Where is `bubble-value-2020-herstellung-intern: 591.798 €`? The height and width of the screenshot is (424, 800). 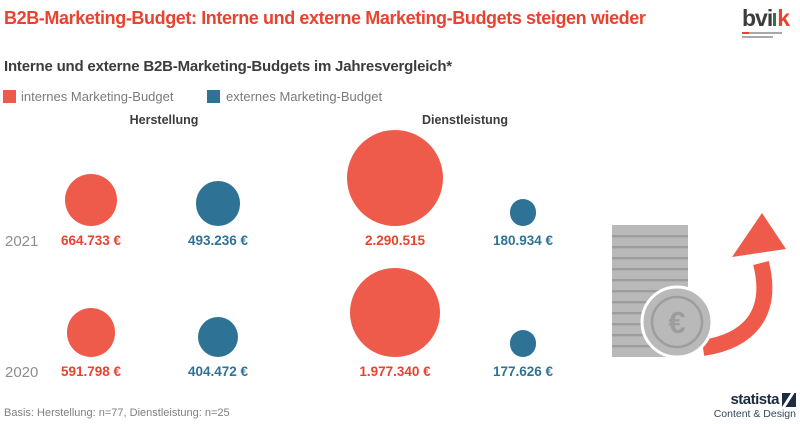
bubble-value-2020-herstellung-intern: 591.798 € is located at coordinates (91, 371).